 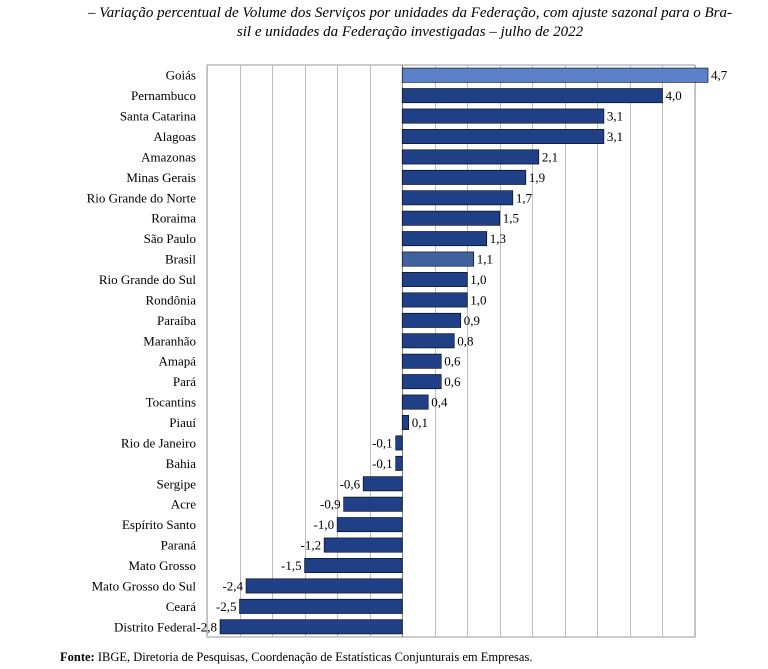 What do you see at coordinates (158, 442) in the screenshot?
I see `category-label: Rio de Janeiro` at bounding box center [158, 442].